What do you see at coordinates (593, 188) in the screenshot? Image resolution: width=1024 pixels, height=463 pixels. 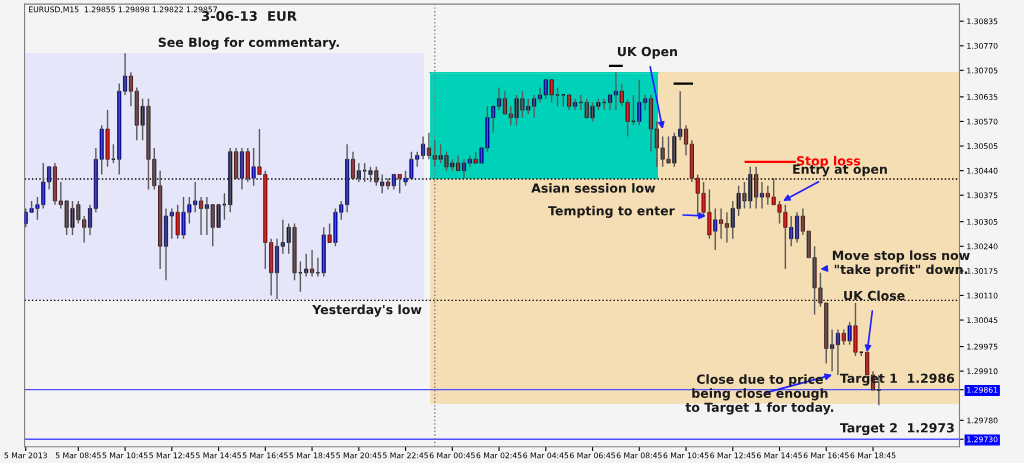 I see `ref-line-label: Asian session low` at bounding box center [593, 188].